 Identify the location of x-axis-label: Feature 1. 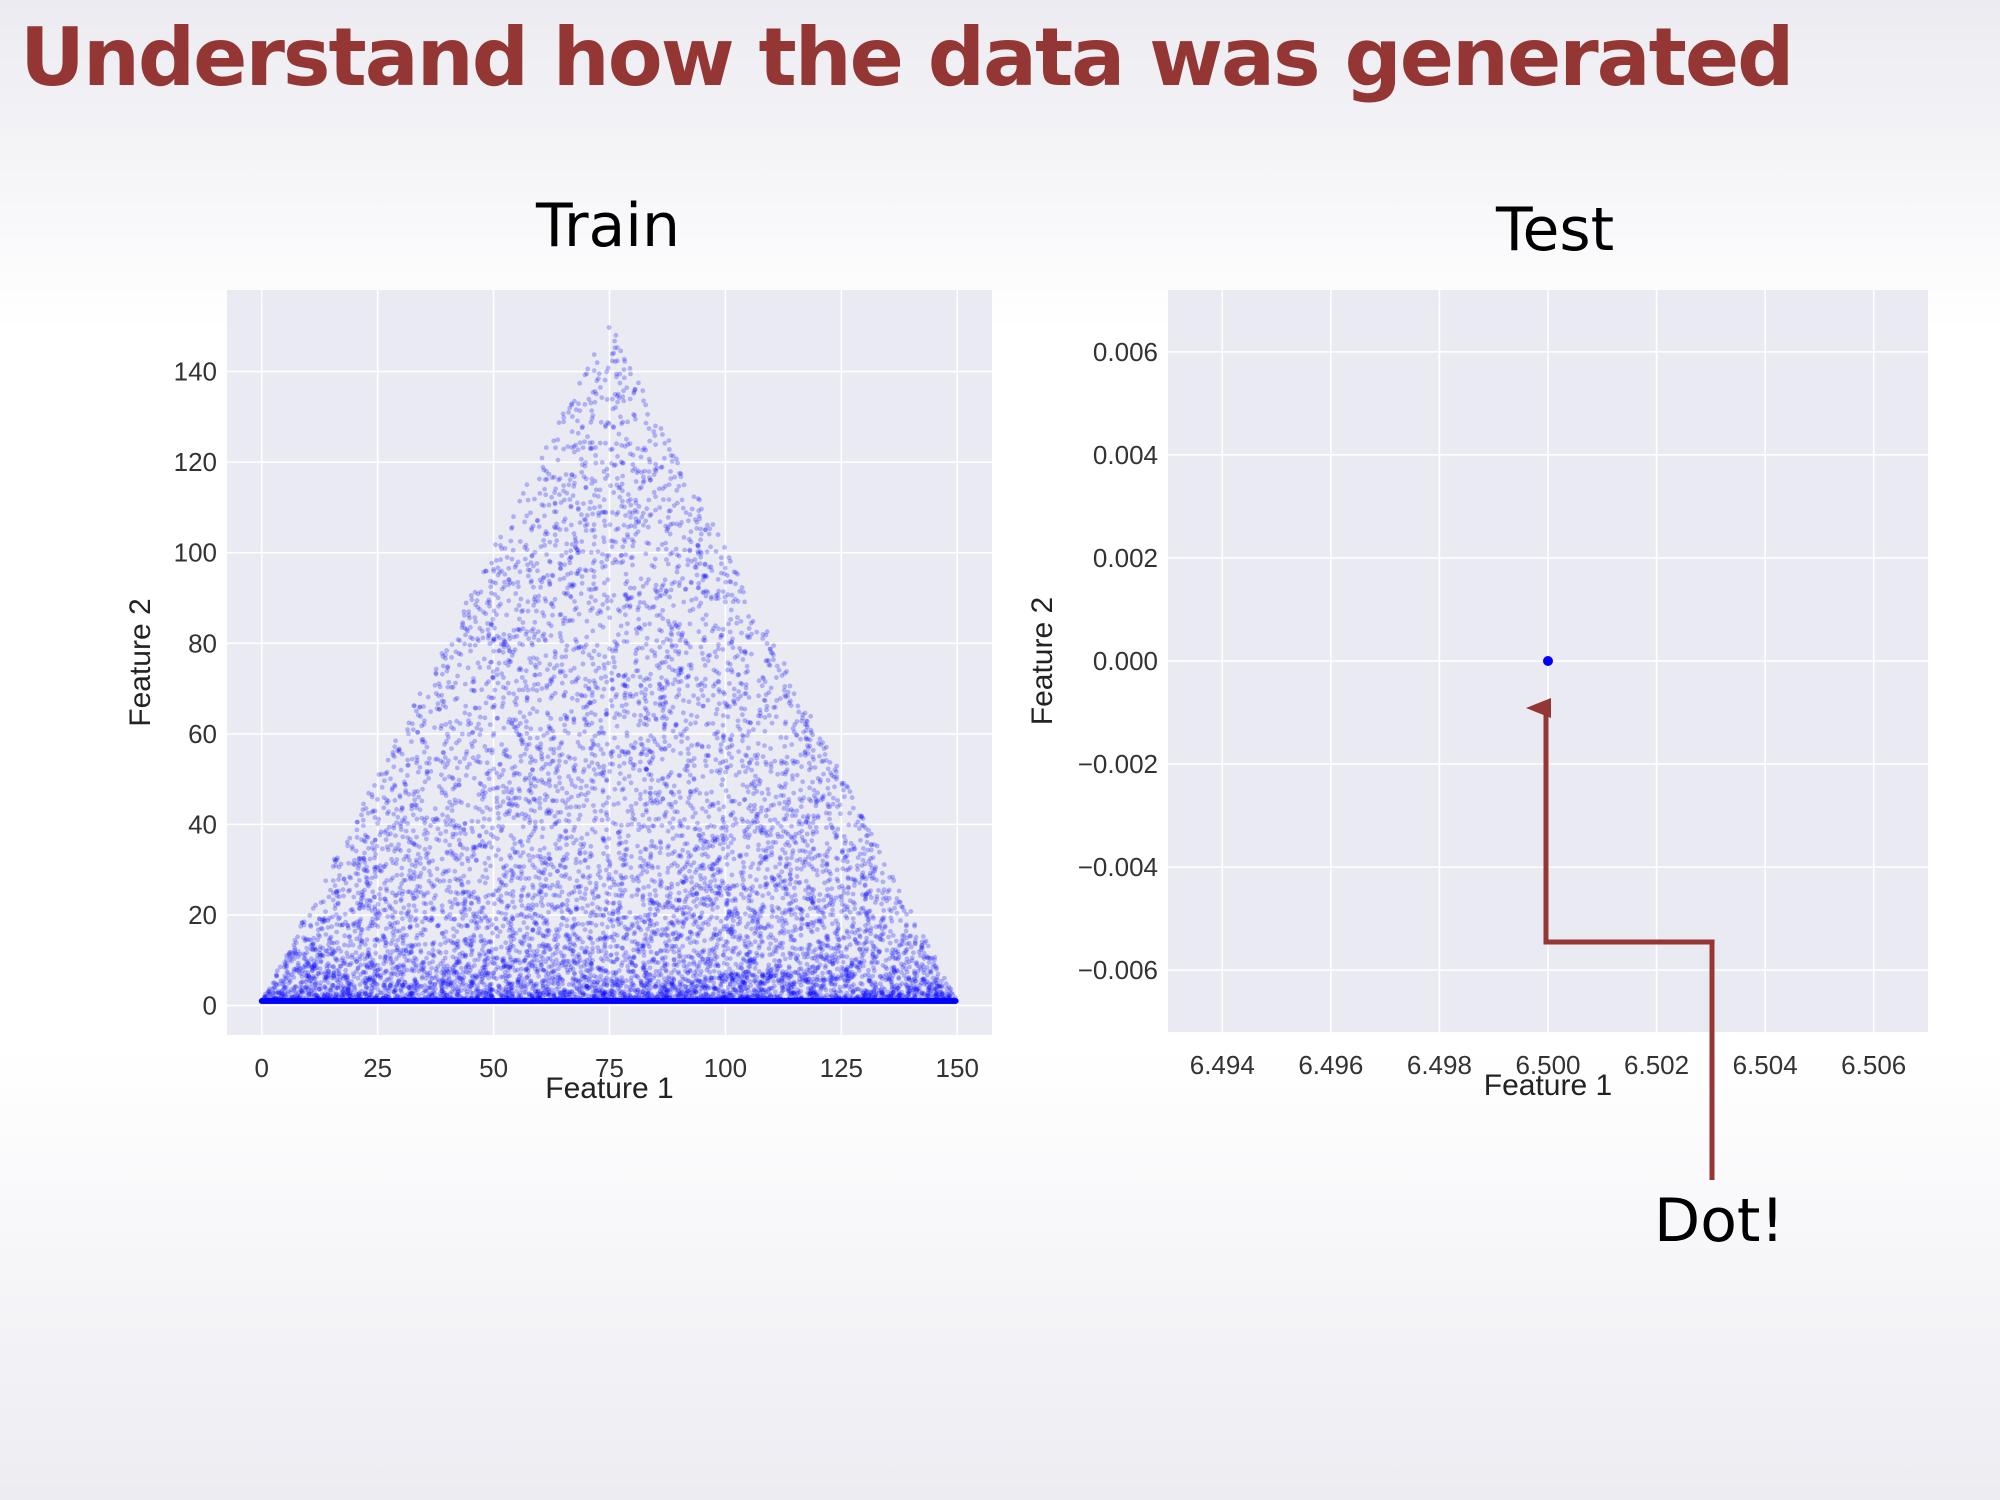
(609, 1088).